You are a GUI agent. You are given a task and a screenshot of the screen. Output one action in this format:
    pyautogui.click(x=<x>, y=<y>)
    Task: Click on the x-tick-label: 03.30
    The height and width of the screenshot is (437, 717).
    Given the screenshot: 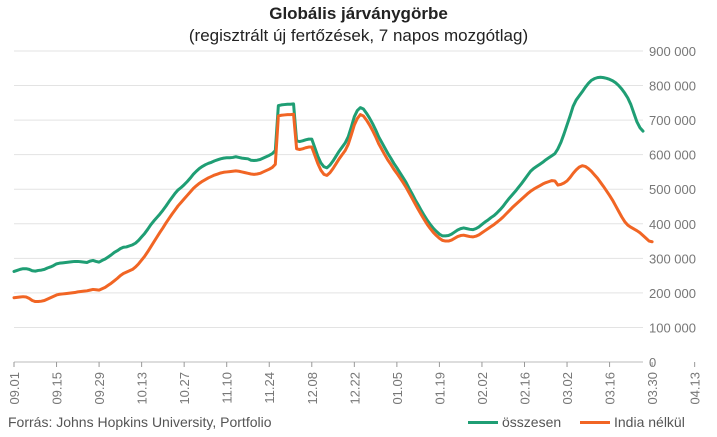 What is the action you would take?
    pyautogui.click(x=652, y=388)
    